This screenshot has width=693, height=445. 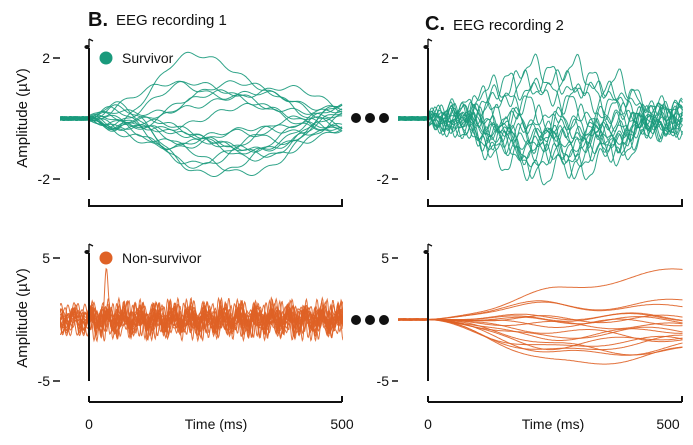 What do you see at coordinates (215, 203) in the screenshot?
I see `bracket-b` at bounding box center [215, 203].